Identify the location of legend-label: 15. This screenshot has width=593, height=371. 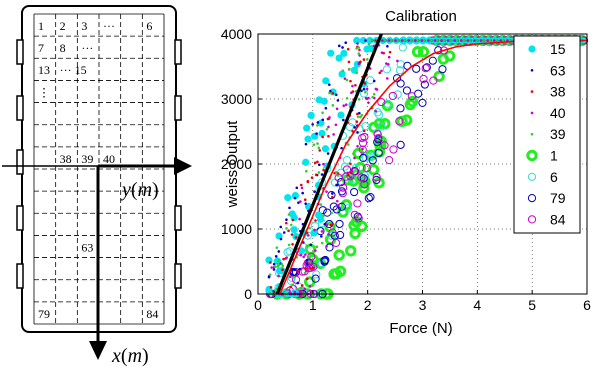
(558, 49).